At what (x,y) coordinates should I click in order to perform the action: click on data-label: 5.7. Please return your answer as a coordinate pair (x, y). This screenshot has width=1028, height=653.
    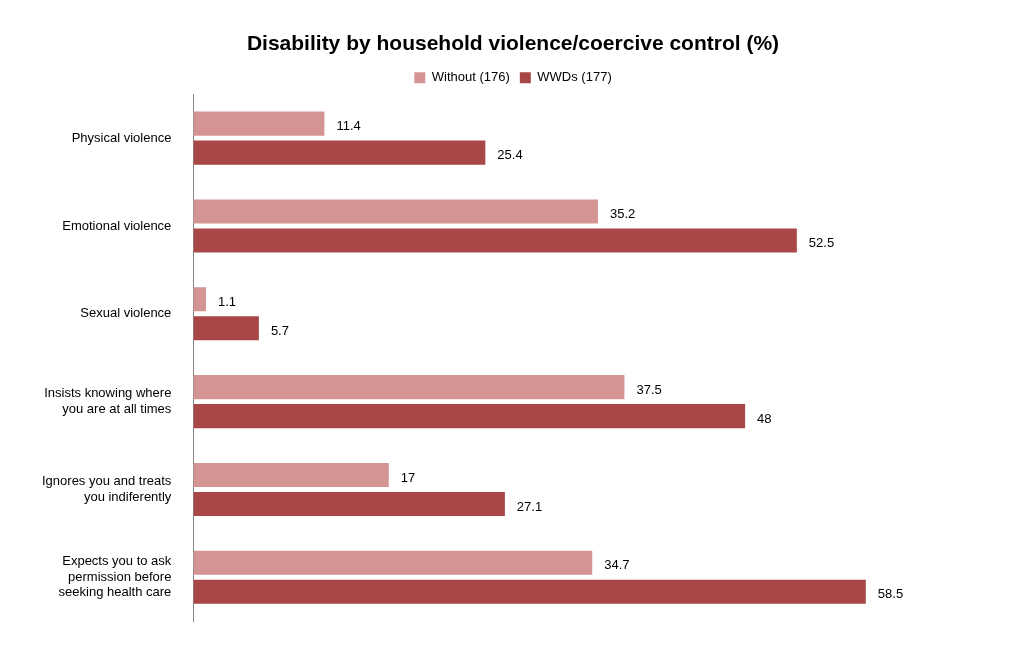
    Looking at the image, I should click on (279, 330).